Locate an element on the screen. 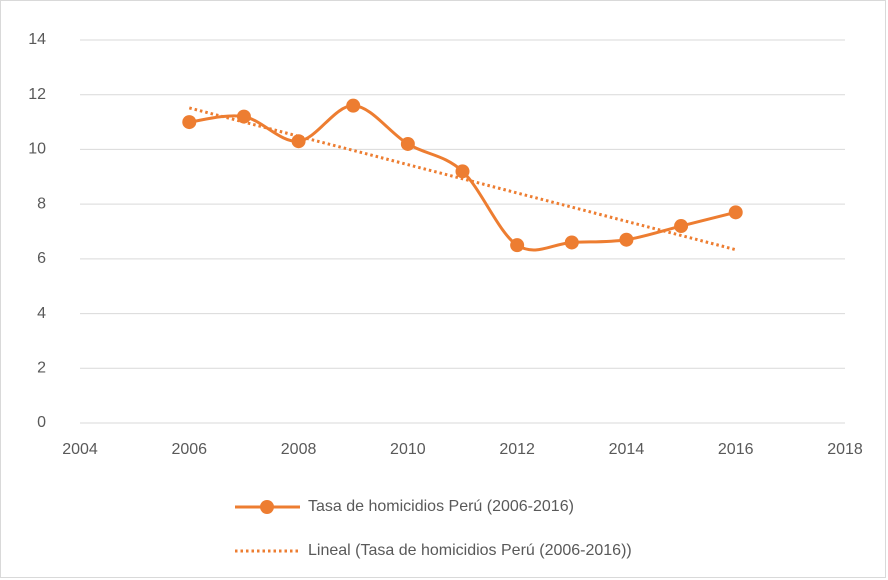 Image resolution: width=888 pixels, height=580 pixels. x-tick-label: 2018 is located at coordinates (845, 449).